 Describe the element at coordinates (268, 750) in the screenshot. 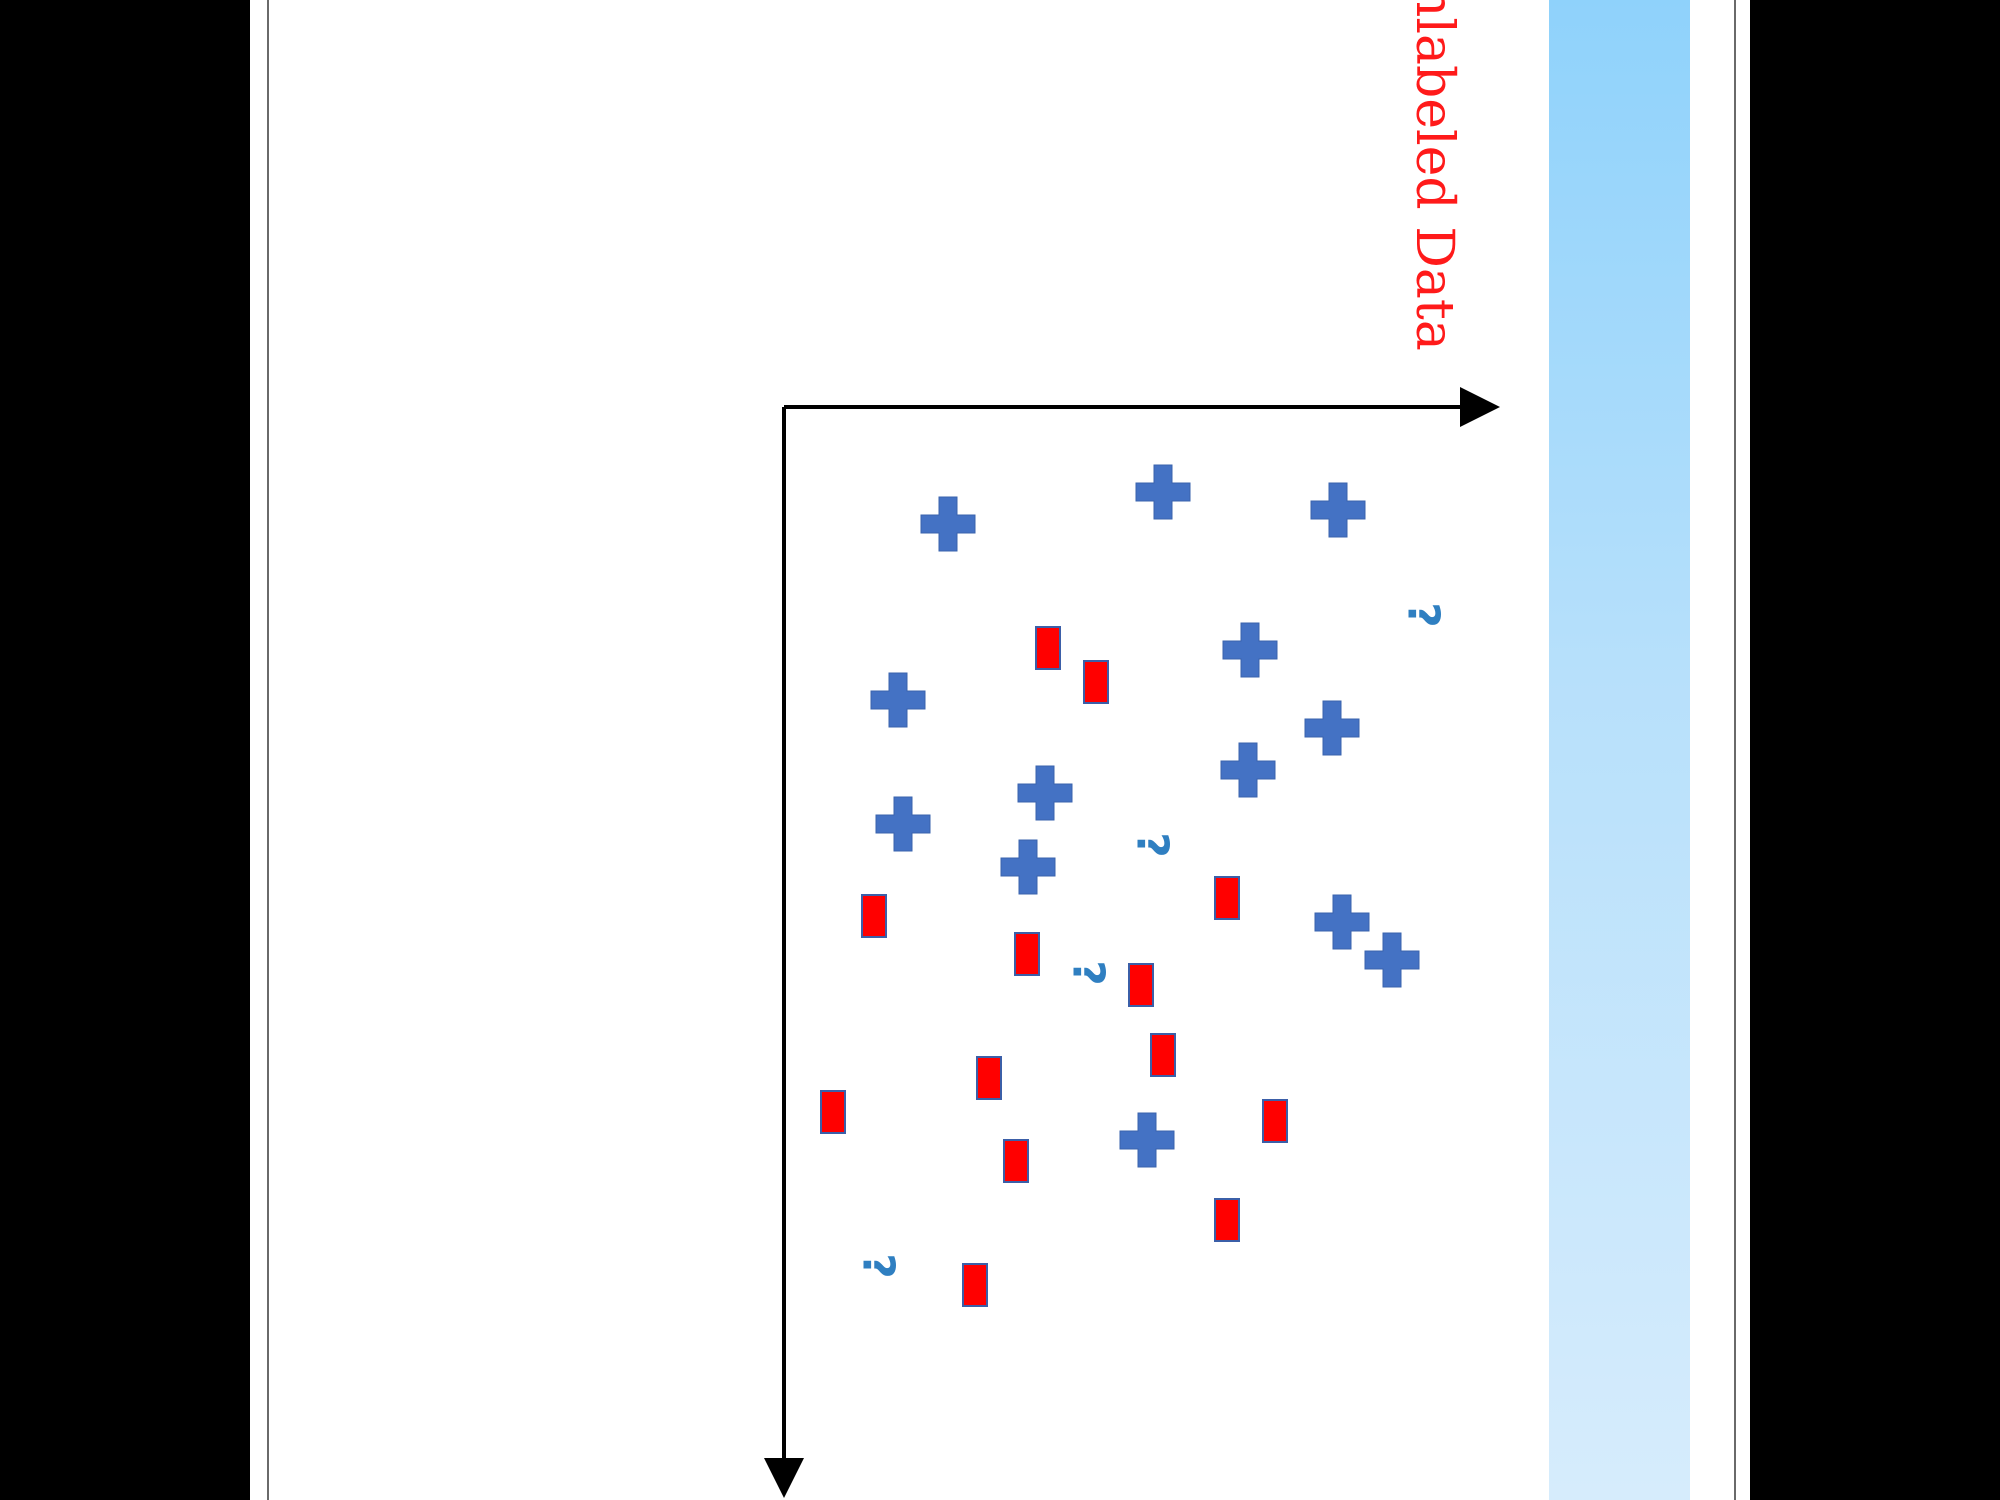

I see `slide-border-left` at that location.